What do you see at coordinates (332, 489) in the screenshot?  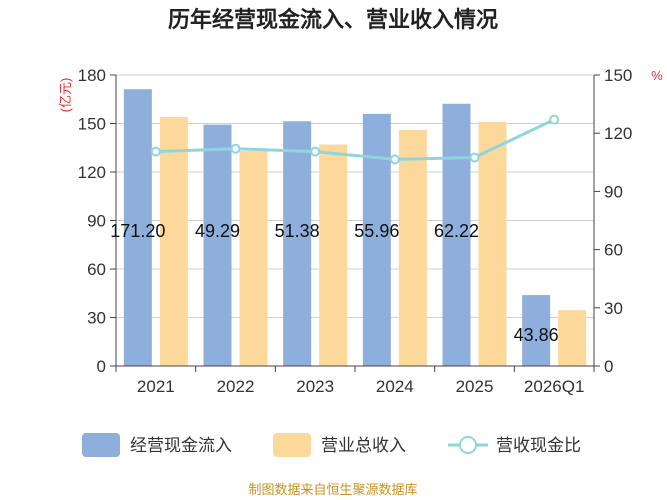 I see `source-note: 制图数据来自恒生聚源数据库` at bounding box center [332, 489].